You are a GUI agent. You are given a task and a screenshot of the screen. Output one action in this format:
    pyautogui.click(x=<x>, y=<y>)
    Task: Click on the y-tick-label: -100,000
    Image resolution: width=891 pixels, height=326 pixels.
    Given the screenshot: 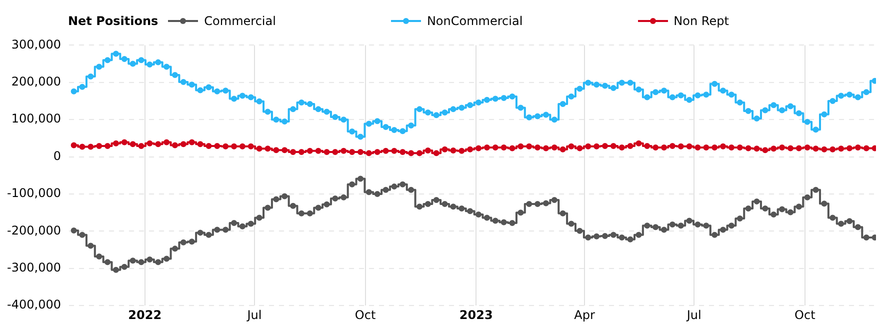 What is the action you would take?
    pyautogui.click(x=34, y=193)
    